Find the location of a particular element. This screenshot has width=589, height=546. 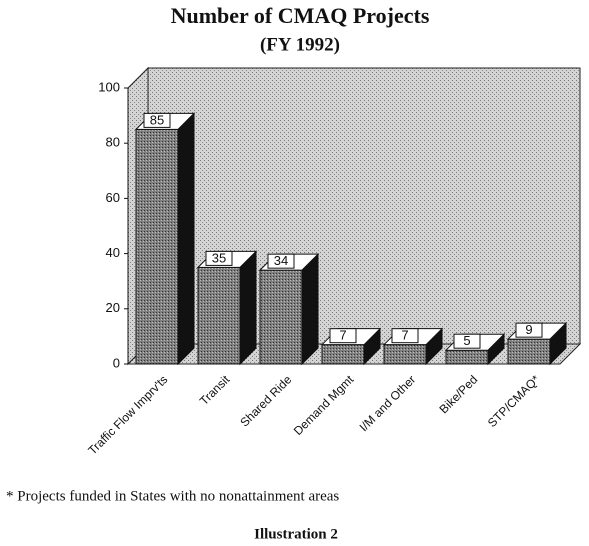

y-tick-label: 40 is located at coordinates (113, 252).